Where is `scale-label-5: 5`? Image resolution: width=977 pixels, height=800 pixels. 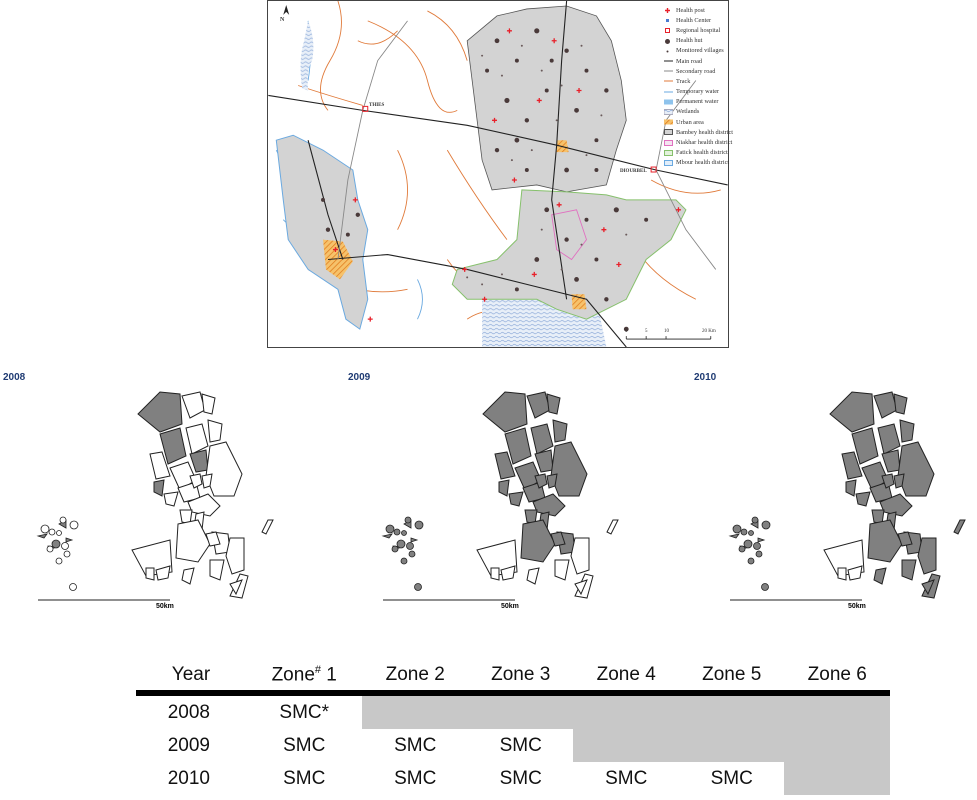 scale-label-5: 5 is located at coordinates (646, 331).